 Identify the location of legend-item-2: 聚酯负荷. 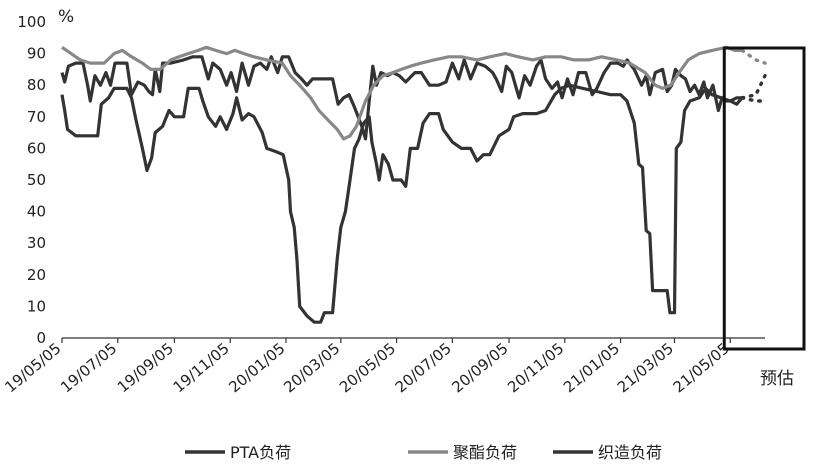
(462, 452).